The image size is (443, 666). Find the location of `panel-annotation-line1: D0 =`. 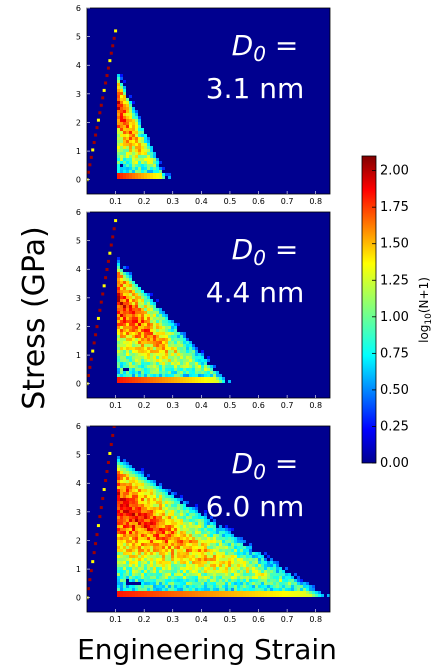

panel-annotation-line1: D0 = is located at coordinates (265, 251).